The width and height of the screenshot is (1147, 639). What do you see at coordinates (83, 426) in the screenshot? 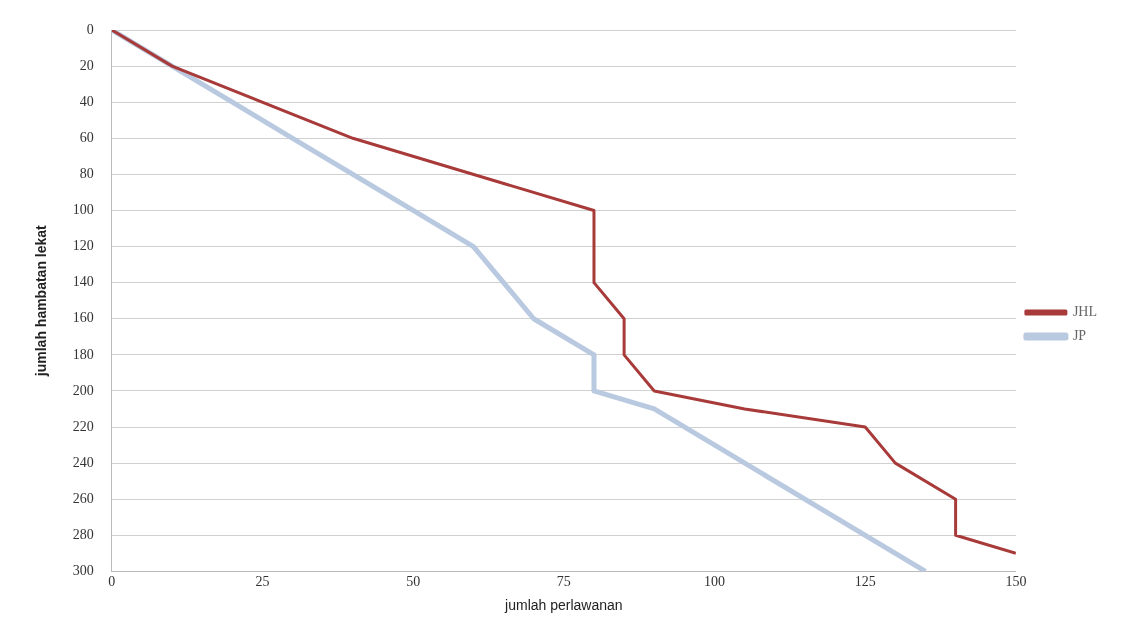
I see `y-tick-label: 220` at bounding box center [83, 426].